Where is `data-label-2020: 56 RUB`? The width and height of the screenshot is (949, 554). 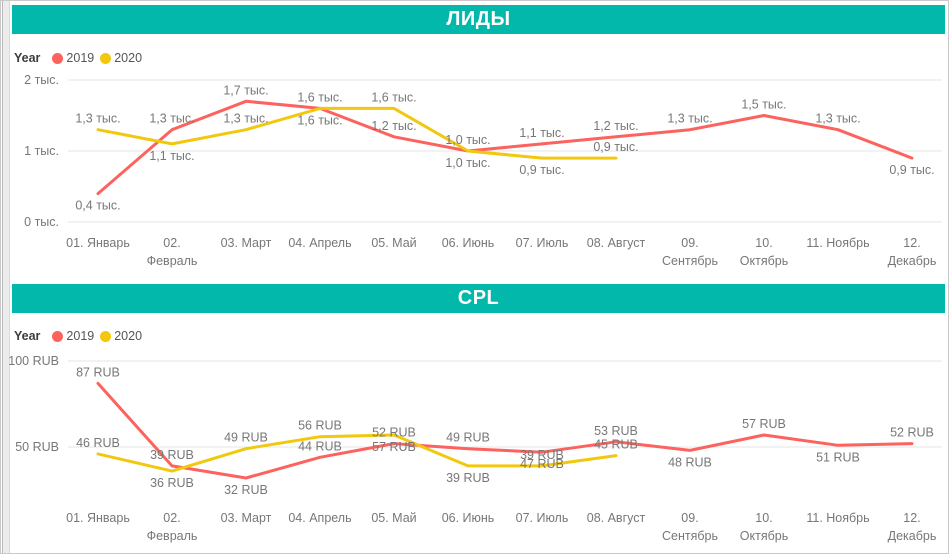 data-label-2020: 56 RUB is located at coordinates (320, 426).